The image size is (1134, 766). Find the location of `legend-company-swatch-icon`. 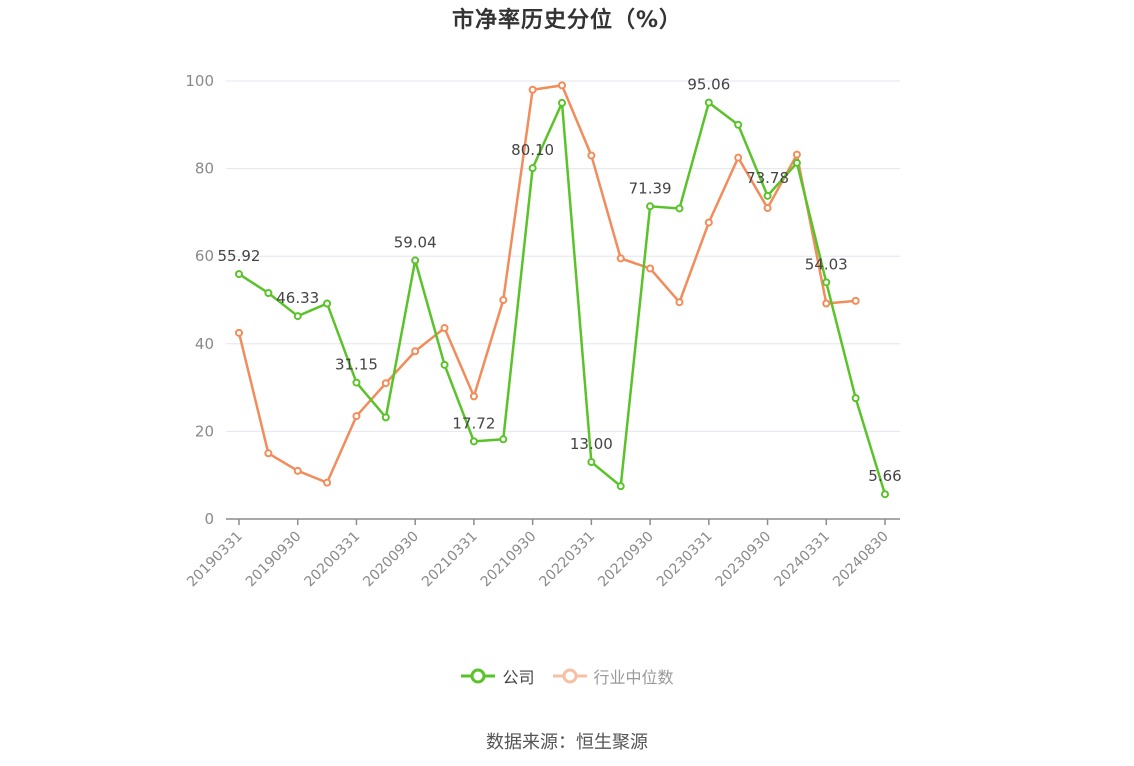

legend-company-swatch-icon is located at coordinates (478, 676).